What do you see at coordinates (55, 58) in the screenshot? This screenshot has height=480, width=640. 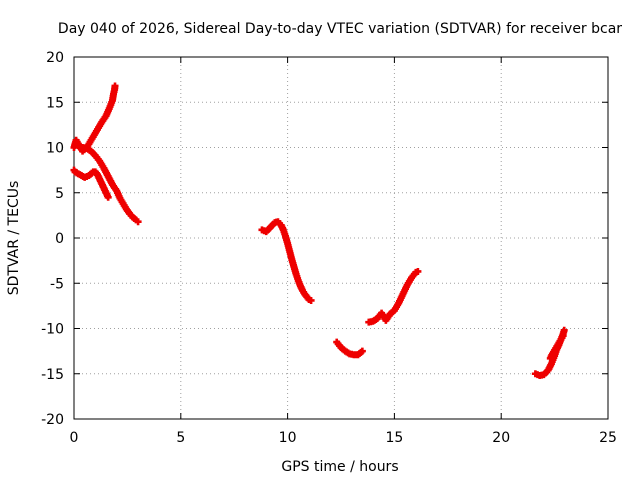 I see `y-tick-label: 20` at bounding box center [55, 58].